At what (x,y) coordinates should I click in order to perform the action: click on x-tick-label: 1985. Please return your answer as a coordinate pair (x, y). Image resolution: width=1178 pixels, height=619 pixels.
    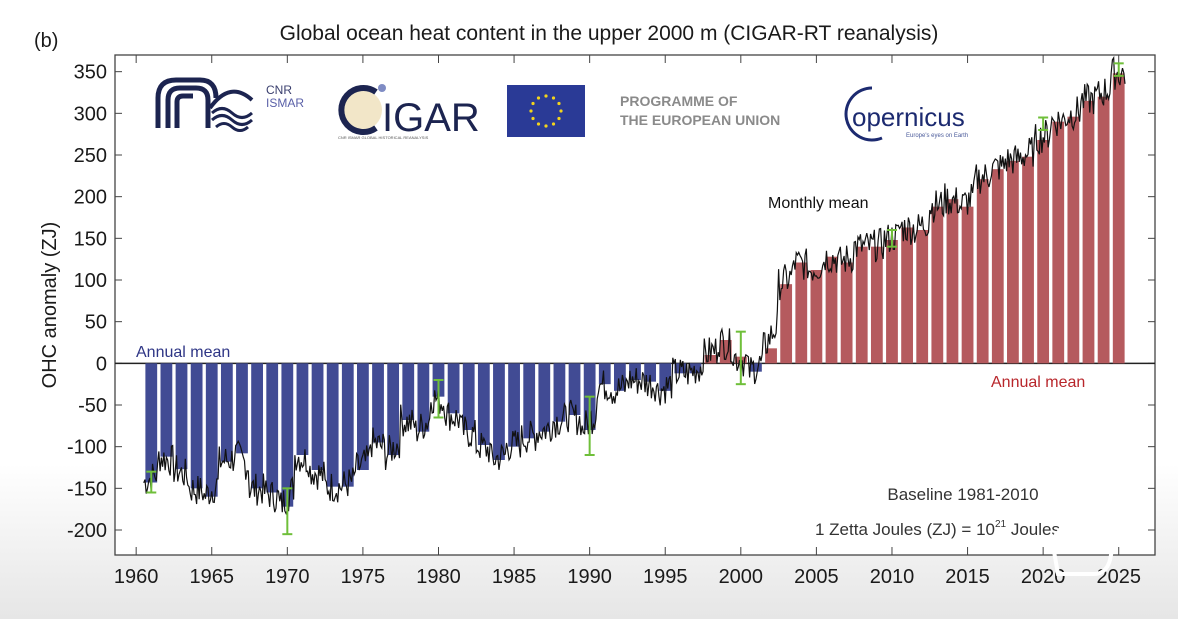
    Looking at the image, I should click on (514, 577).